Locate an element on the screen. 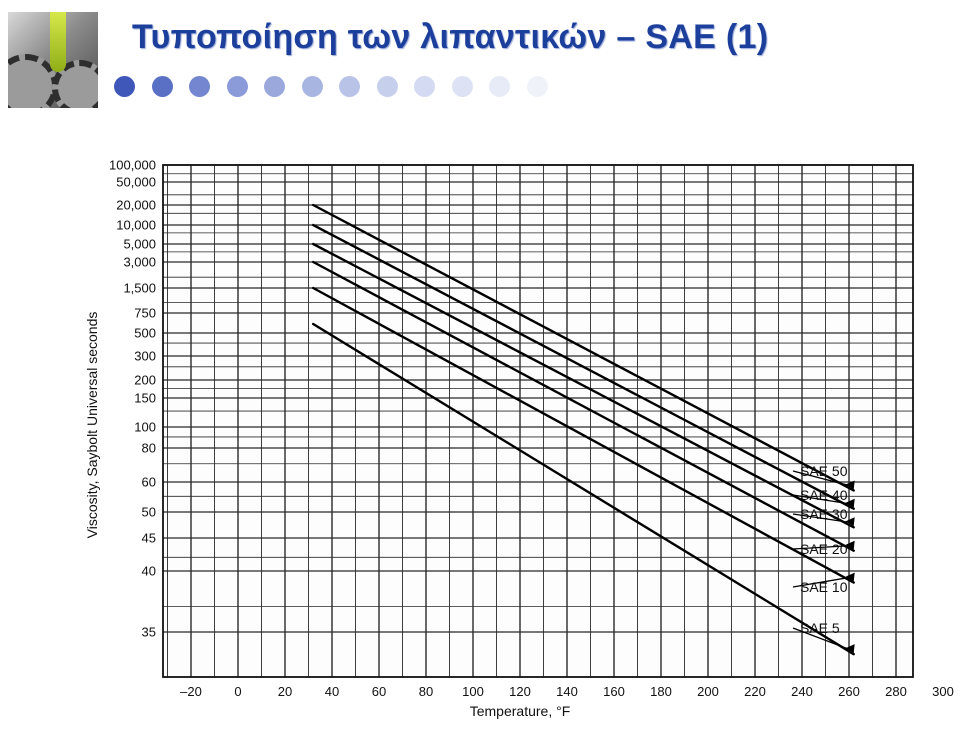  x-tick-label: 280 is located at coordinates (896, 691).